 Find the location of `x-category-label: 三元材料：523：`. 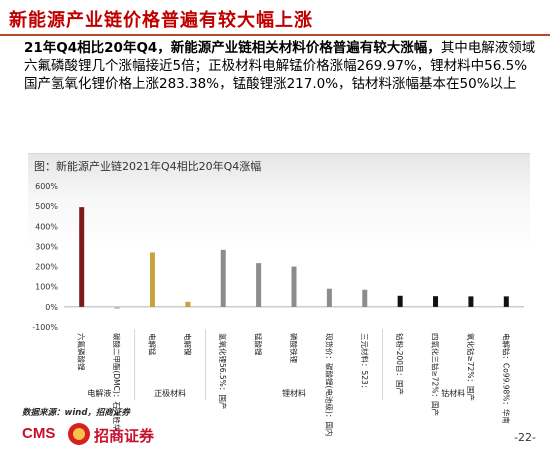

x-category-label: 三元材料：523： is located at coordinates (365, 362).